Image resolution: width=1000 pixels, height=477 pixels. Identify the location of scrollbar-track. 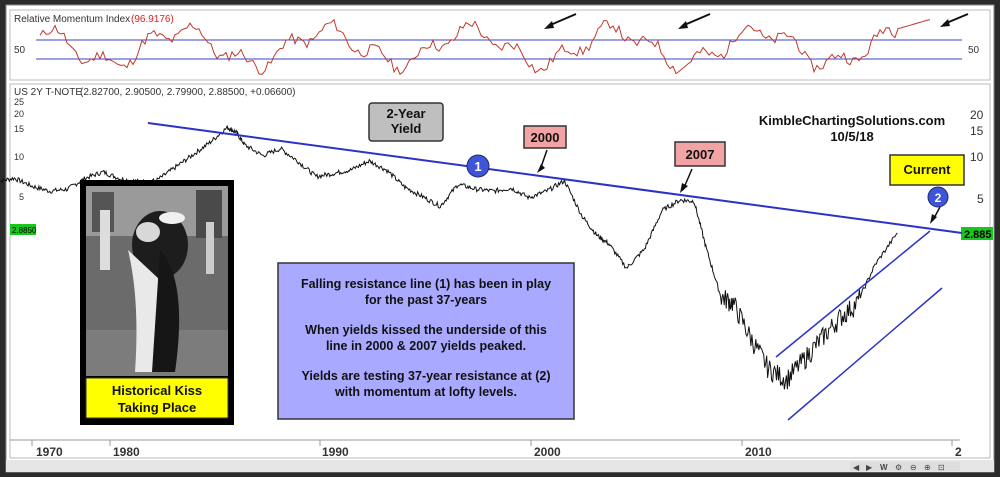
(500, 466).